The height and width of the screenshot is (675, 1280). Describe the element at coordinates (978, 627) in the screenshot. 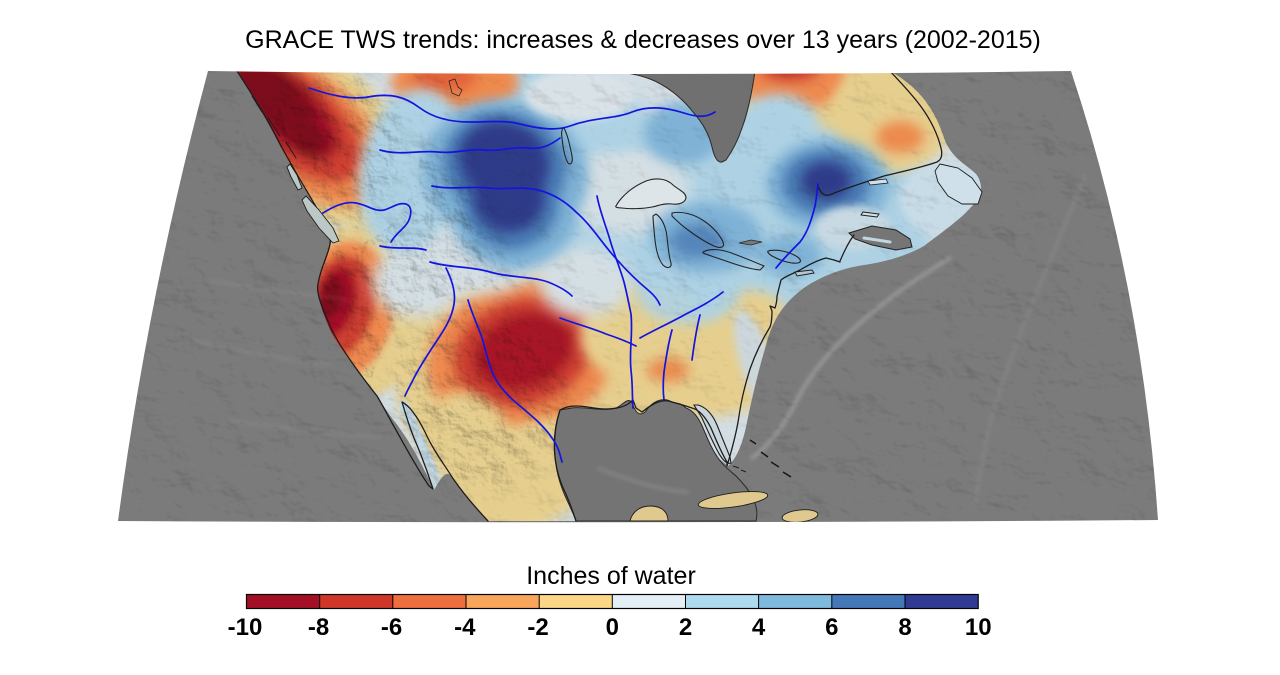

I see `svg-text: 10` at that location.